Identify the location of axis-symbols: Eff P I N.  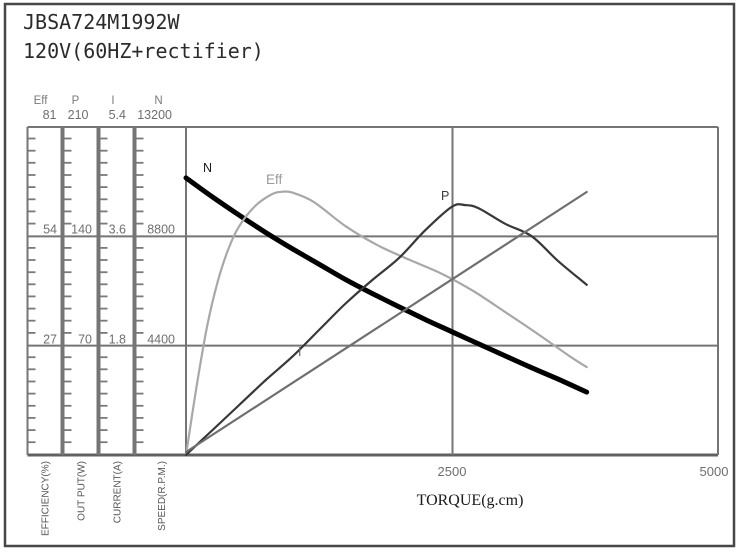
(98, 101).